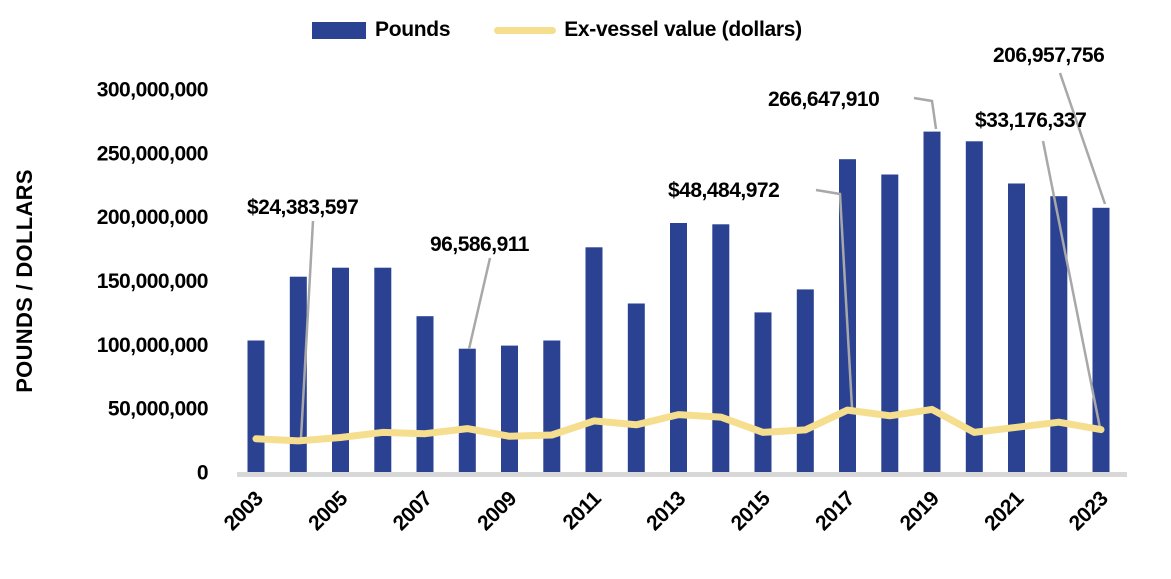 The height and width of the screenshot is (579, 1171). What do you see at coordinates (340, 370) in the screenshot?
I see `bar-2005` at bounding box center [340, 370].